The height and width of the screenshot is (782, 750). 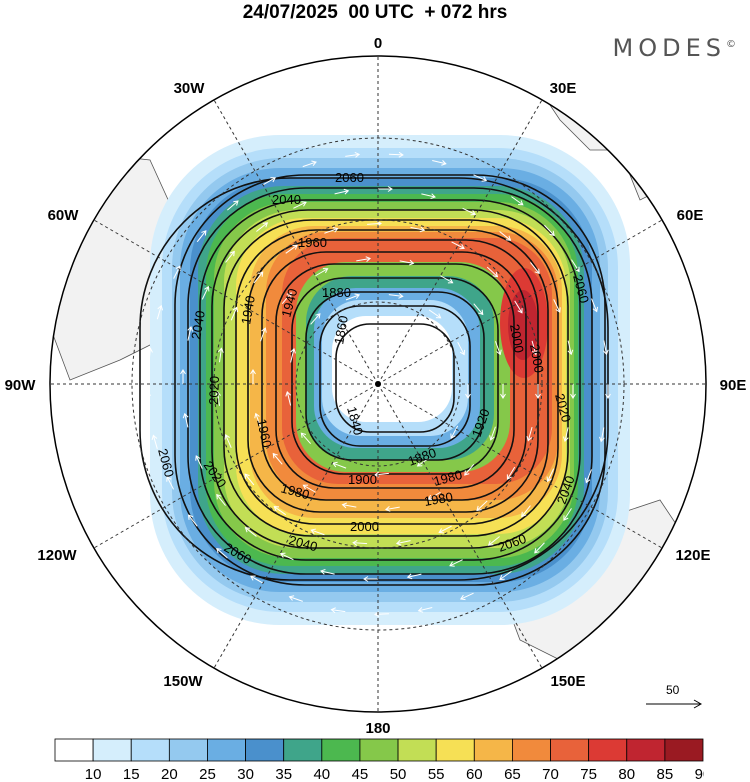 I want to click on copyright-mark: ©, so click(x=731, y=44).